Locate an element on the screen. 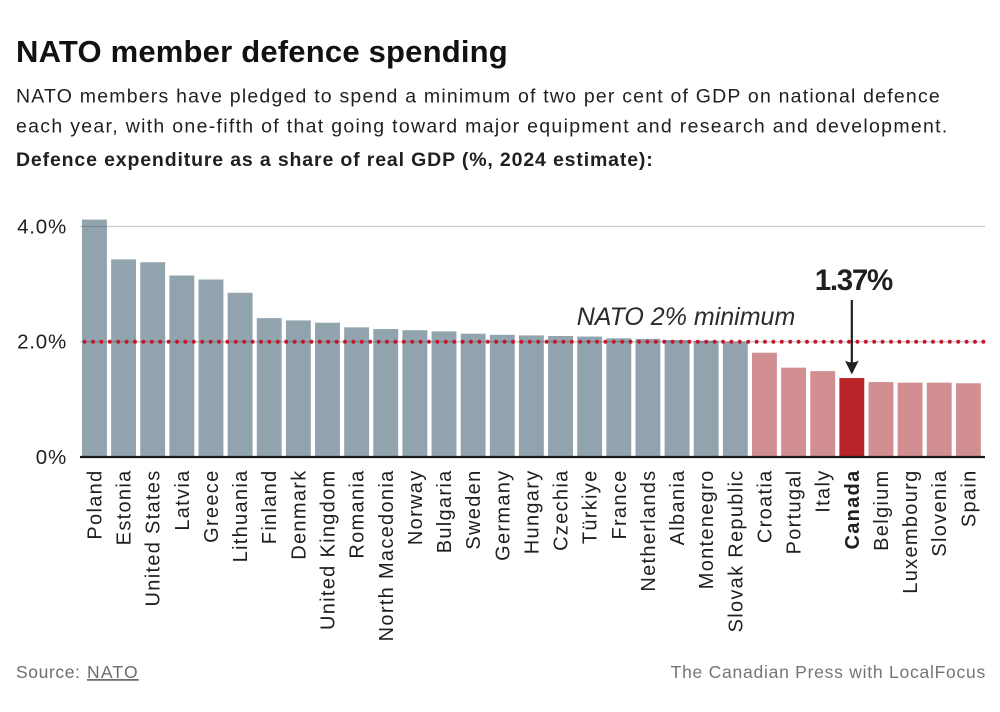 This screenshot has height=712, width=1000. svg-text: Denmark is located at coordinates (299, 515).